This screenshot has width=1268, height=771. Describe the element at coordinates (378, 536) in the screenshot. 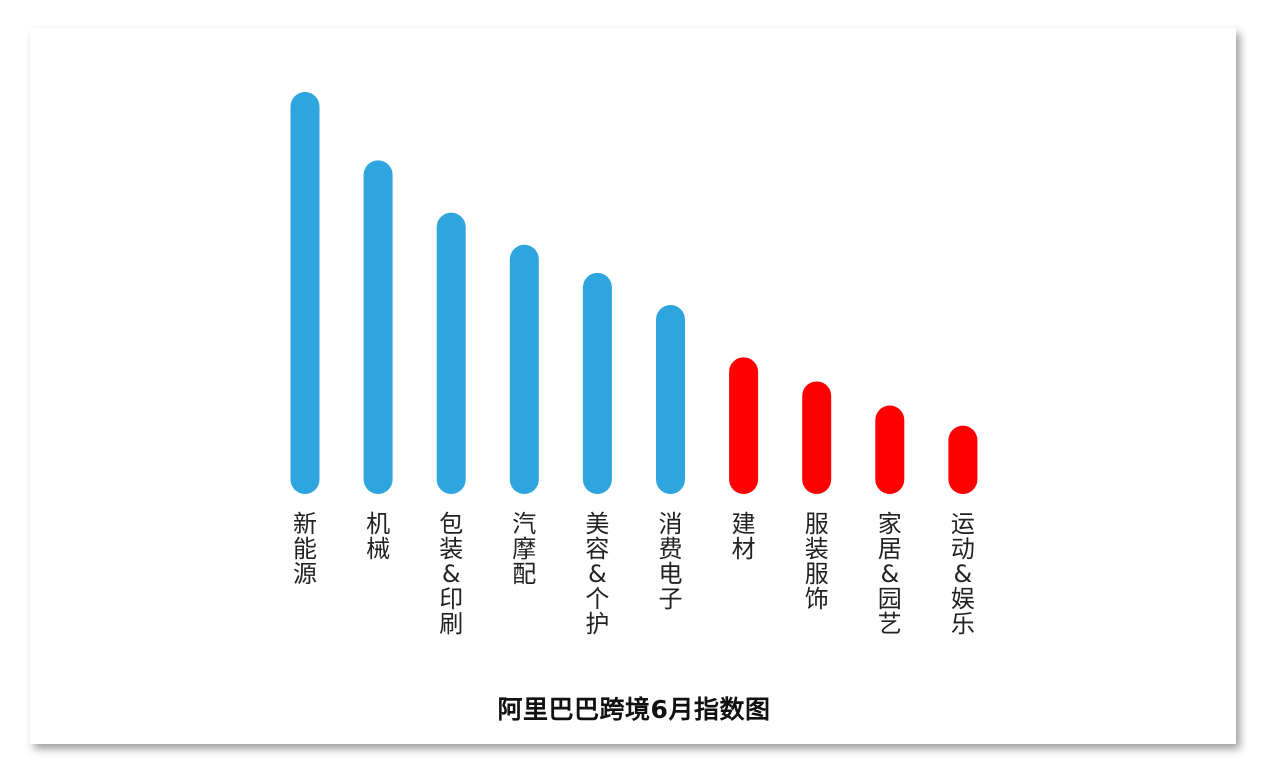

I see `category-label: 机械` at that location.